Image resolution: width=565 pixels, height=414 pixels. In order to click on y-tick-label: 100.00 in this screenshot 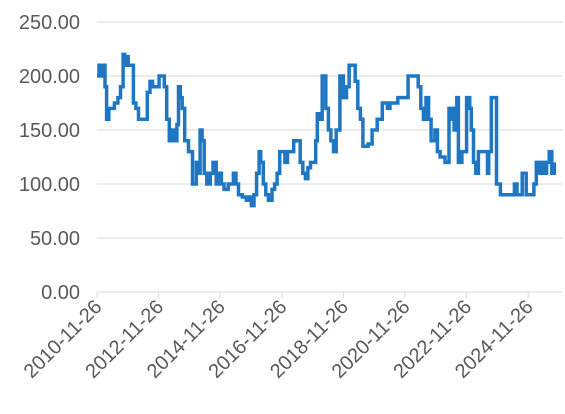, I will do `click(49, 185)`.